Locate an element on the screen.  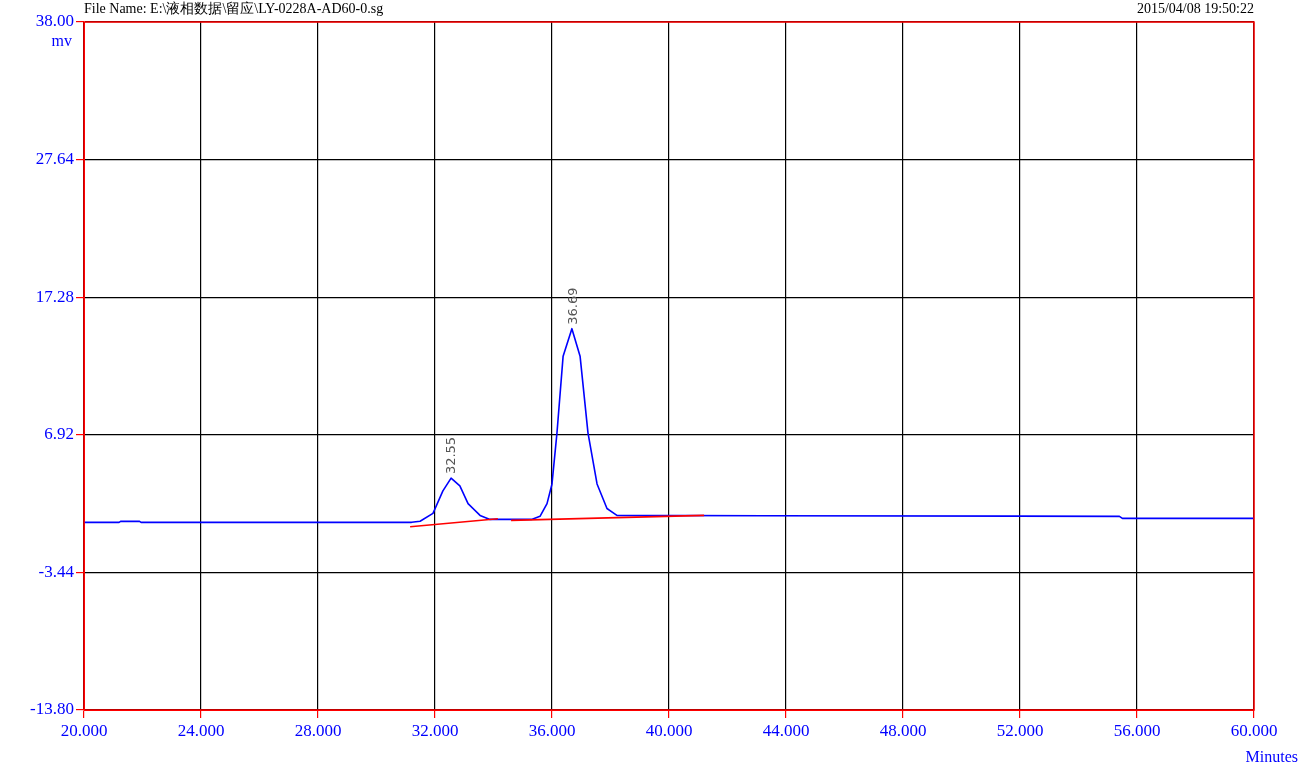
annotation: 32.55 is located at coordinates (451, 455).